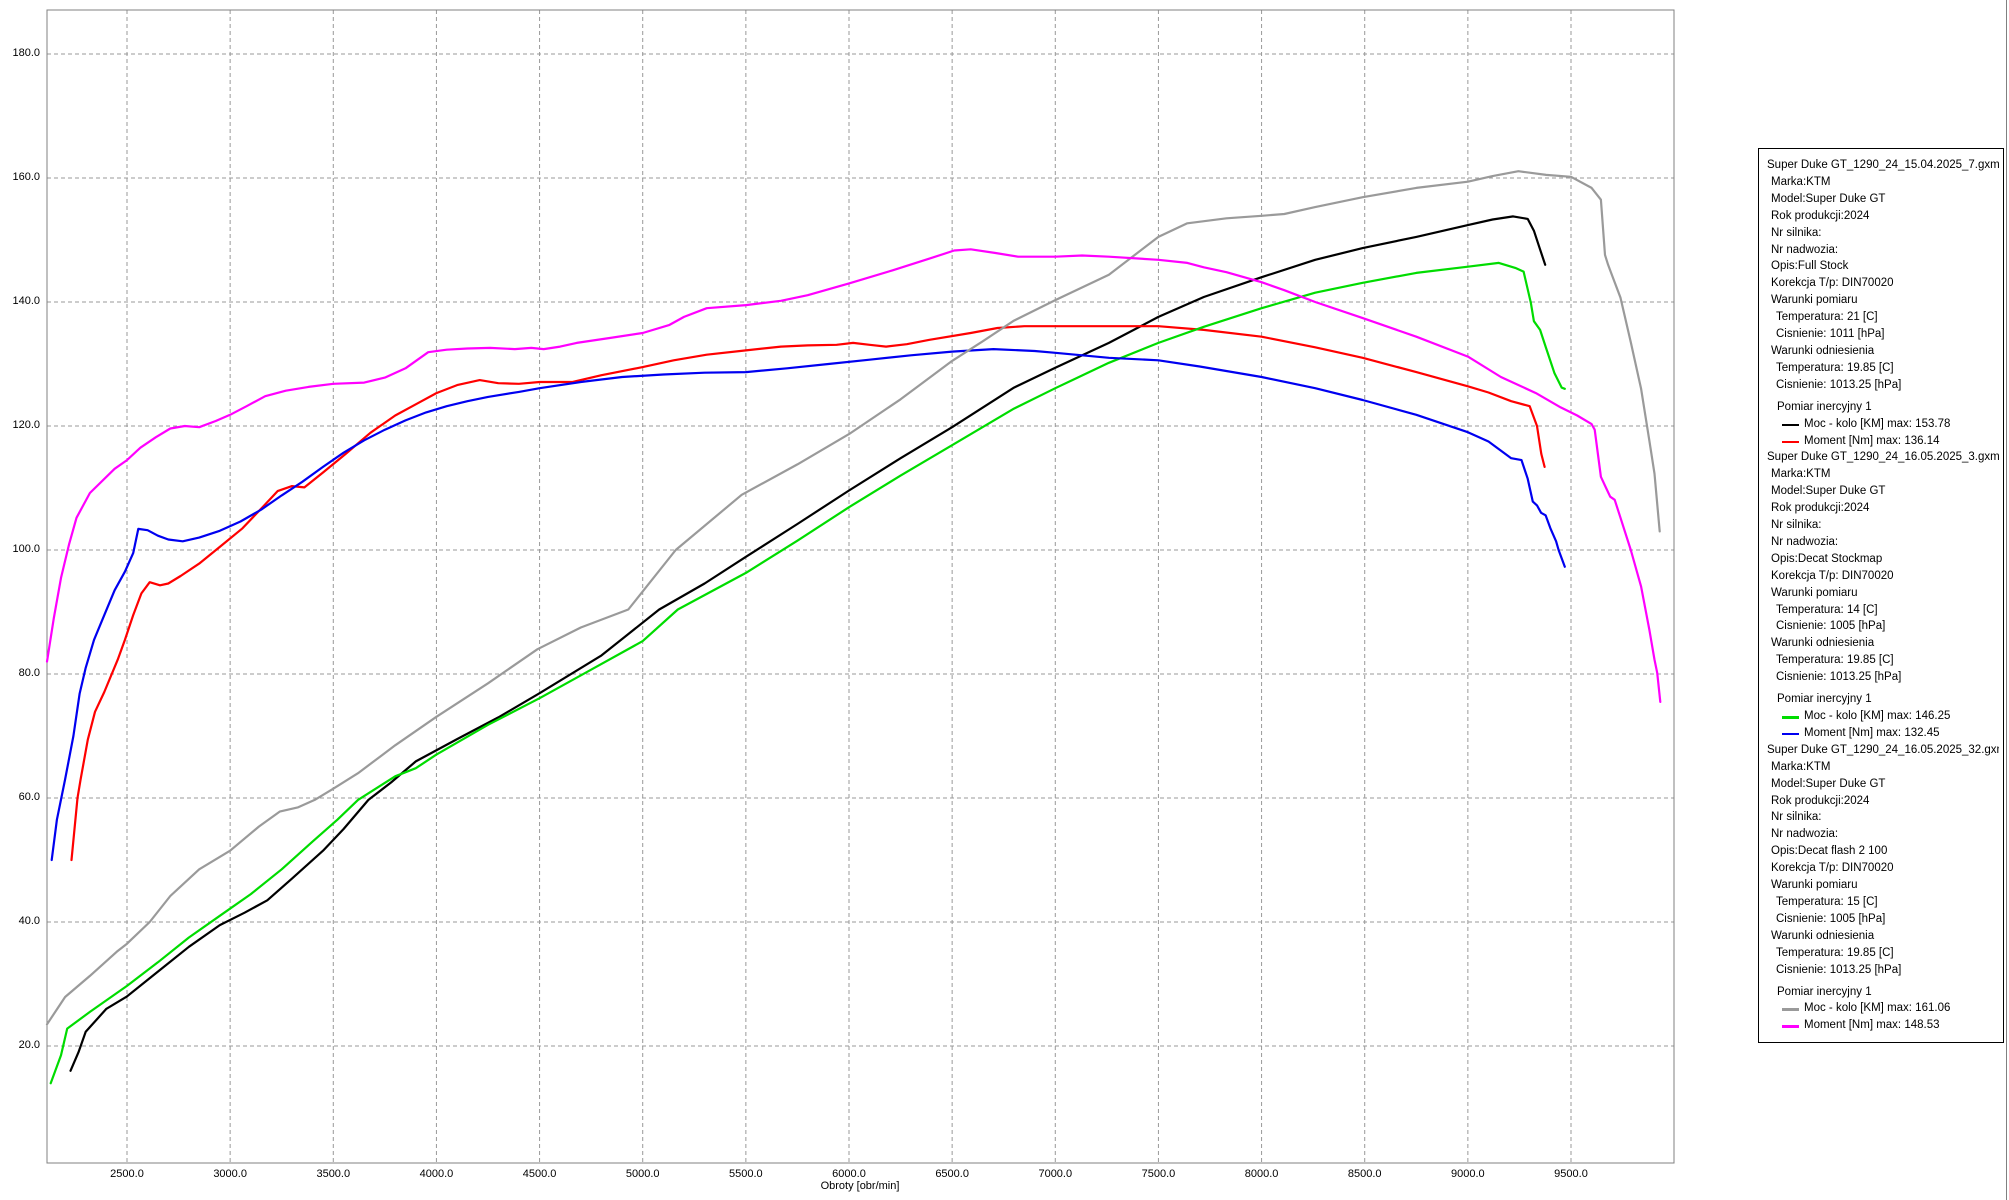  What do you see at coordinates (1810, 266) in the screenshot?
I see `legend-field: Opis:Full Stock` at bounding box center [1810, 266].